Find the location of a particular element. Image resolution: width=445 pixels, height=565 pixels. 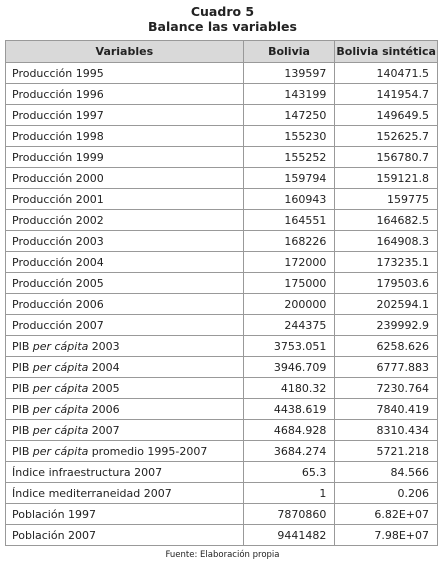

table-row: Índice infraestructura 2007 65.3 84.566 is located at coordinates (221, 472).